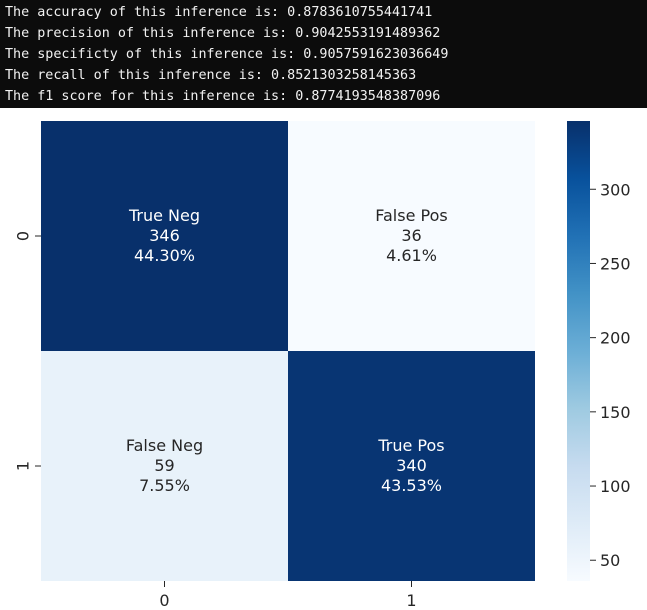  What do you see at coordinates (615, 263) in the screenshot?
I see `colorbar-tick-label: 250` at bounding box center [615, 263].